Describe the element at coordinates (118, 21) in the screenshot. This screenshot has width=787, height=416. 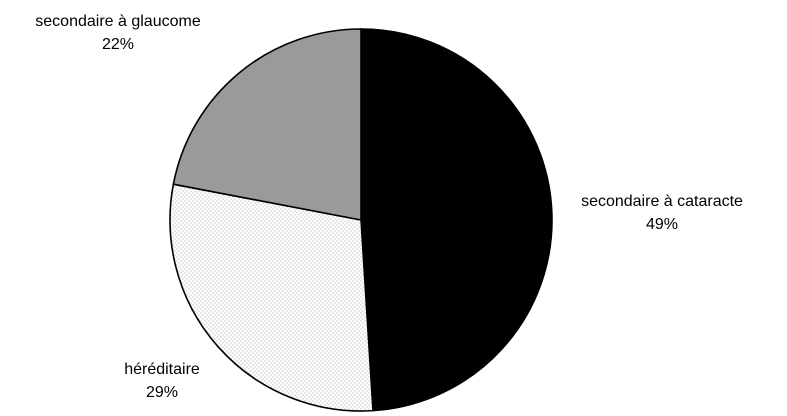
I see `slice-label: secondaire à glaucome` at that location.